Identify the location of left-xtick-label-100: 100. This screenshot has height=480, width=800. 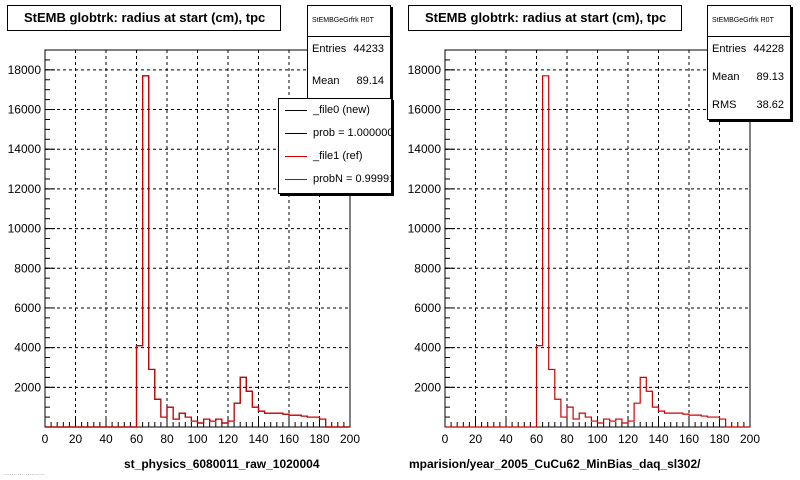
(197, 439).